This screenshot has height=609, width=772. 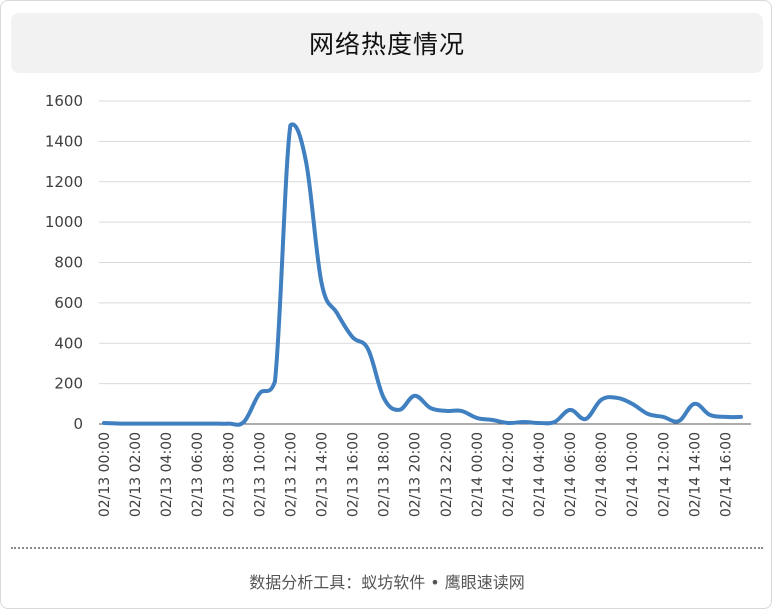 What do you see at coordinates (64, 182) in the screenshot?
I see `y-tick-label: 1200` at bounding box center [64, 182].